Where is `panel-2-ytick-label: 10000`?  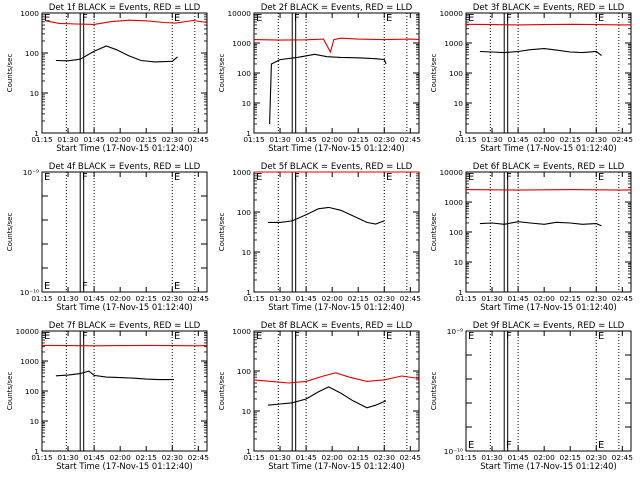
panel-2-ytick-label: 10000 is located at coordinates (239, 13).